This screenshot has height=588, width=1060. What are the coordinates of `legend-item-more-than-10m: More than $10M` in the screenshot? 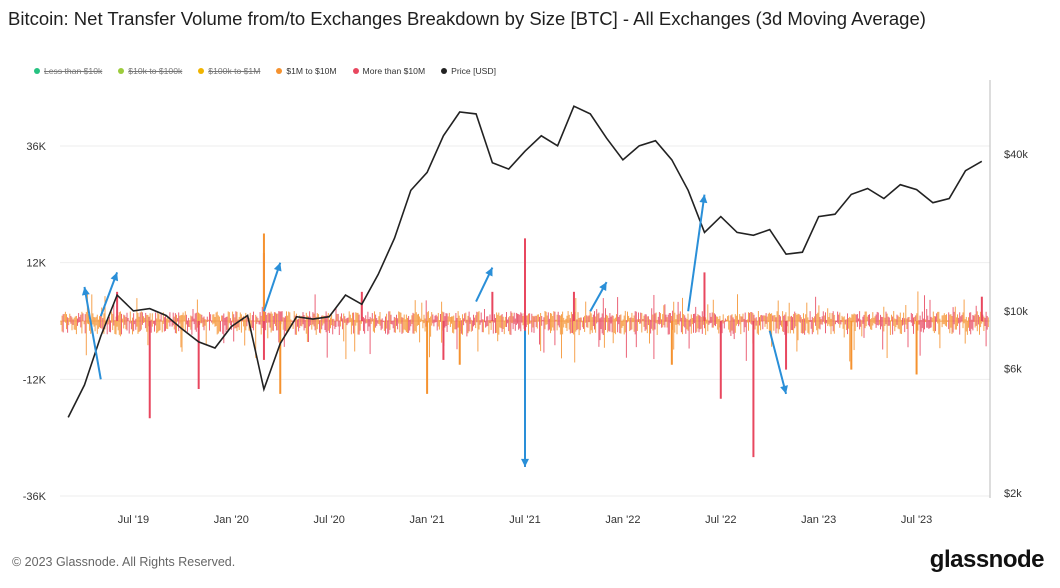 It's located at (389, 71).